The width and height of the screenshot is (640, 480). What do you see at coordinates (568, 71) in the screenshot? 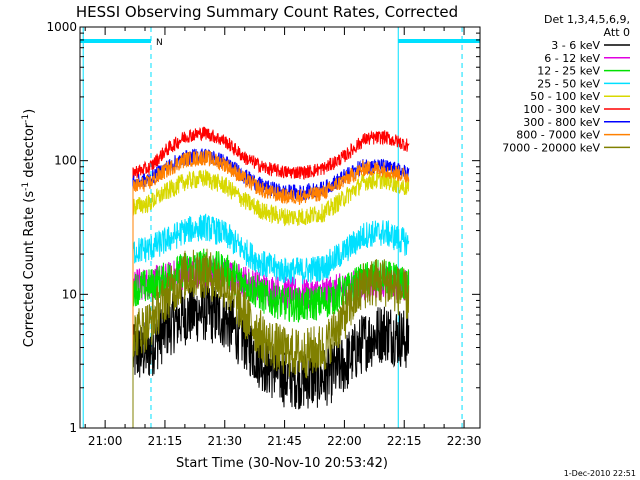
I see `legend-label-2: 12 - 25 keV` at bounding box center [568, 71].